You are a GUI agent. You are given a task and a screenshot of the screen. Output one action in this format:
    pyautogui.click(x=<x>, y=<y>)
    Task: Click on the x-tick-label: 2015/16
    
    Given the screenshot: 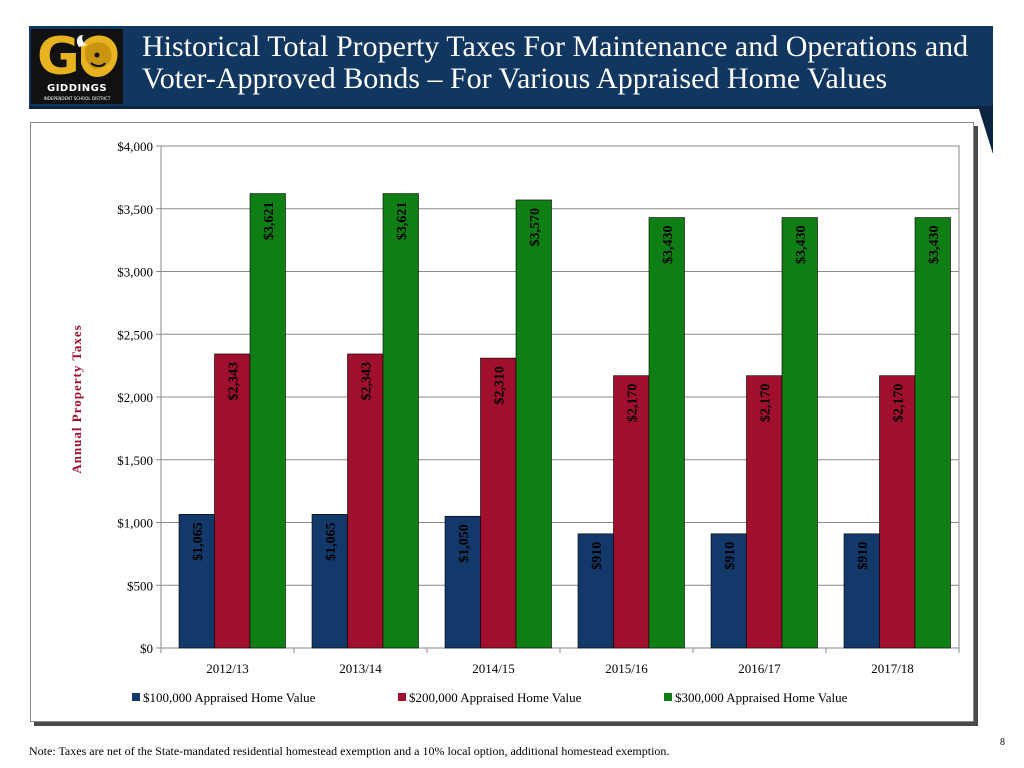 What is the action you would take?
    pyautogui.click(x=626, y=668)
    